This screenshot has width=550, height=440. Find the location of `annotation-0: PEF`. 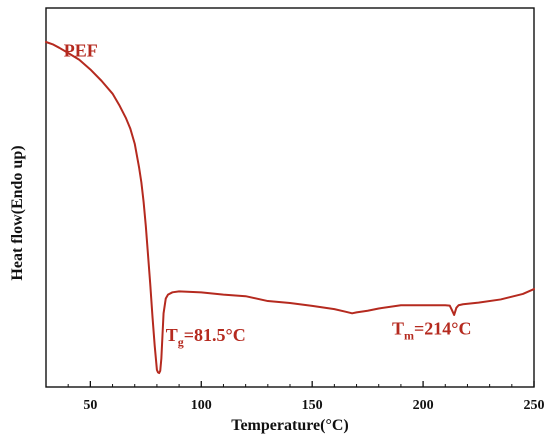

annotation-0: PEF is located at coordinates (81, 51).